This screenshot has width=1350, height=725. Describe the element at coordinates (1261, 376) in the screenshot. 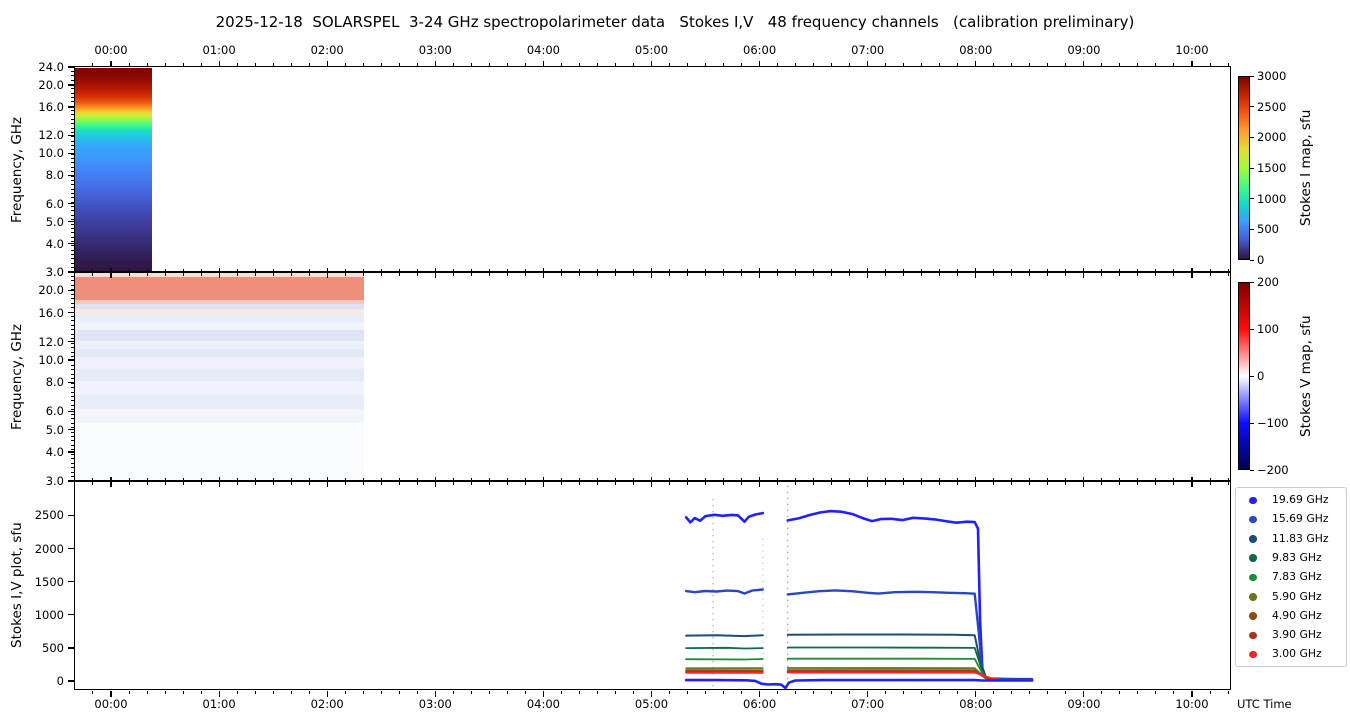

I see `cb-tick-label: 0` at that location.